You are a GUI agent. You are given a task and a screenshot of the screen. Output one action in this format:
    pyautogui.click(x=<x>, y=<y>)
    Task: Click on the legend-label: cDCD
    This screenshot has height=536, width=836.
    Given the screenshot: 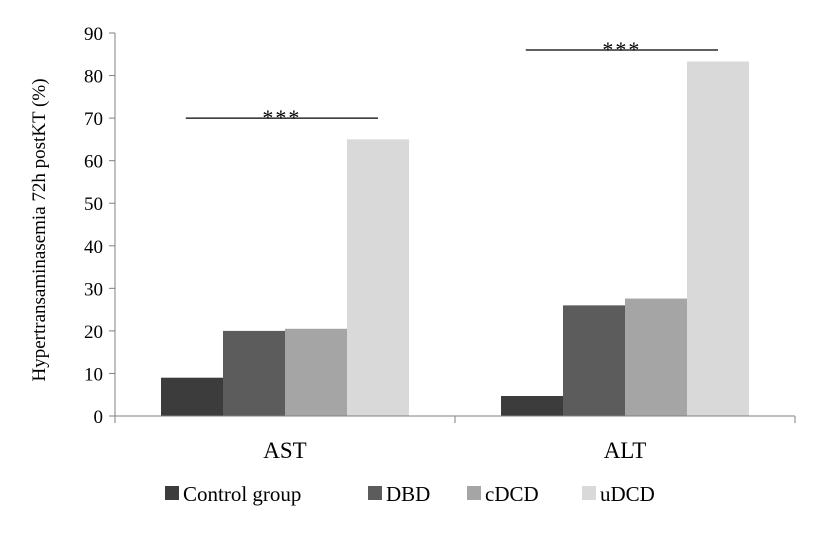 What is the action you would take?
    pyautogui.click(x=512, y=494)
    